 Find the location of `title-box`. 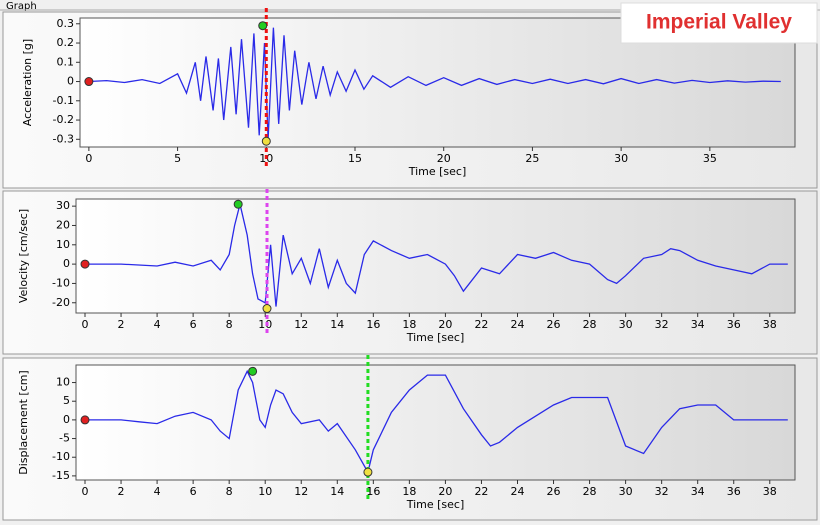

title-box is located at coordinates (719, 23).